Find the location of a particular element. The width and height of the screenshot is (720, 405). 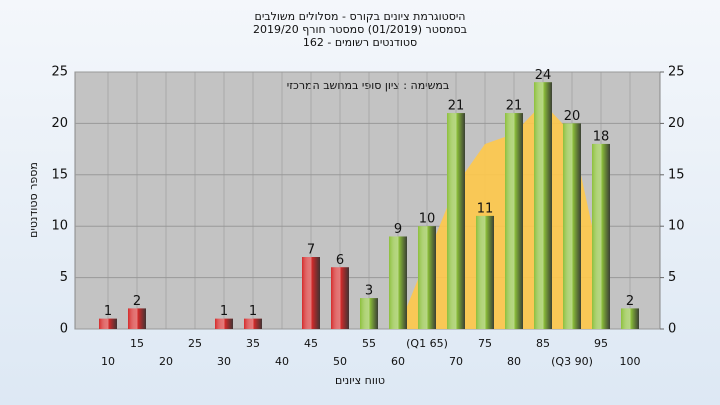

x-tick-label: 30 is located at coordinates (224, 361).